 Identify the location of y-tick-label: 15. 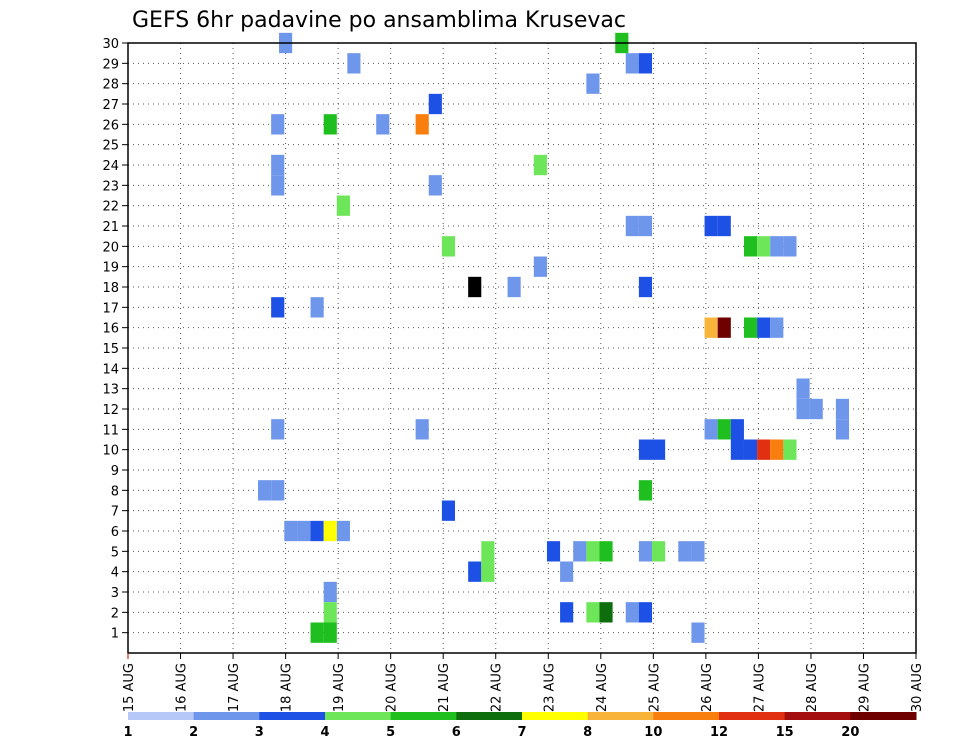
(110, 349).